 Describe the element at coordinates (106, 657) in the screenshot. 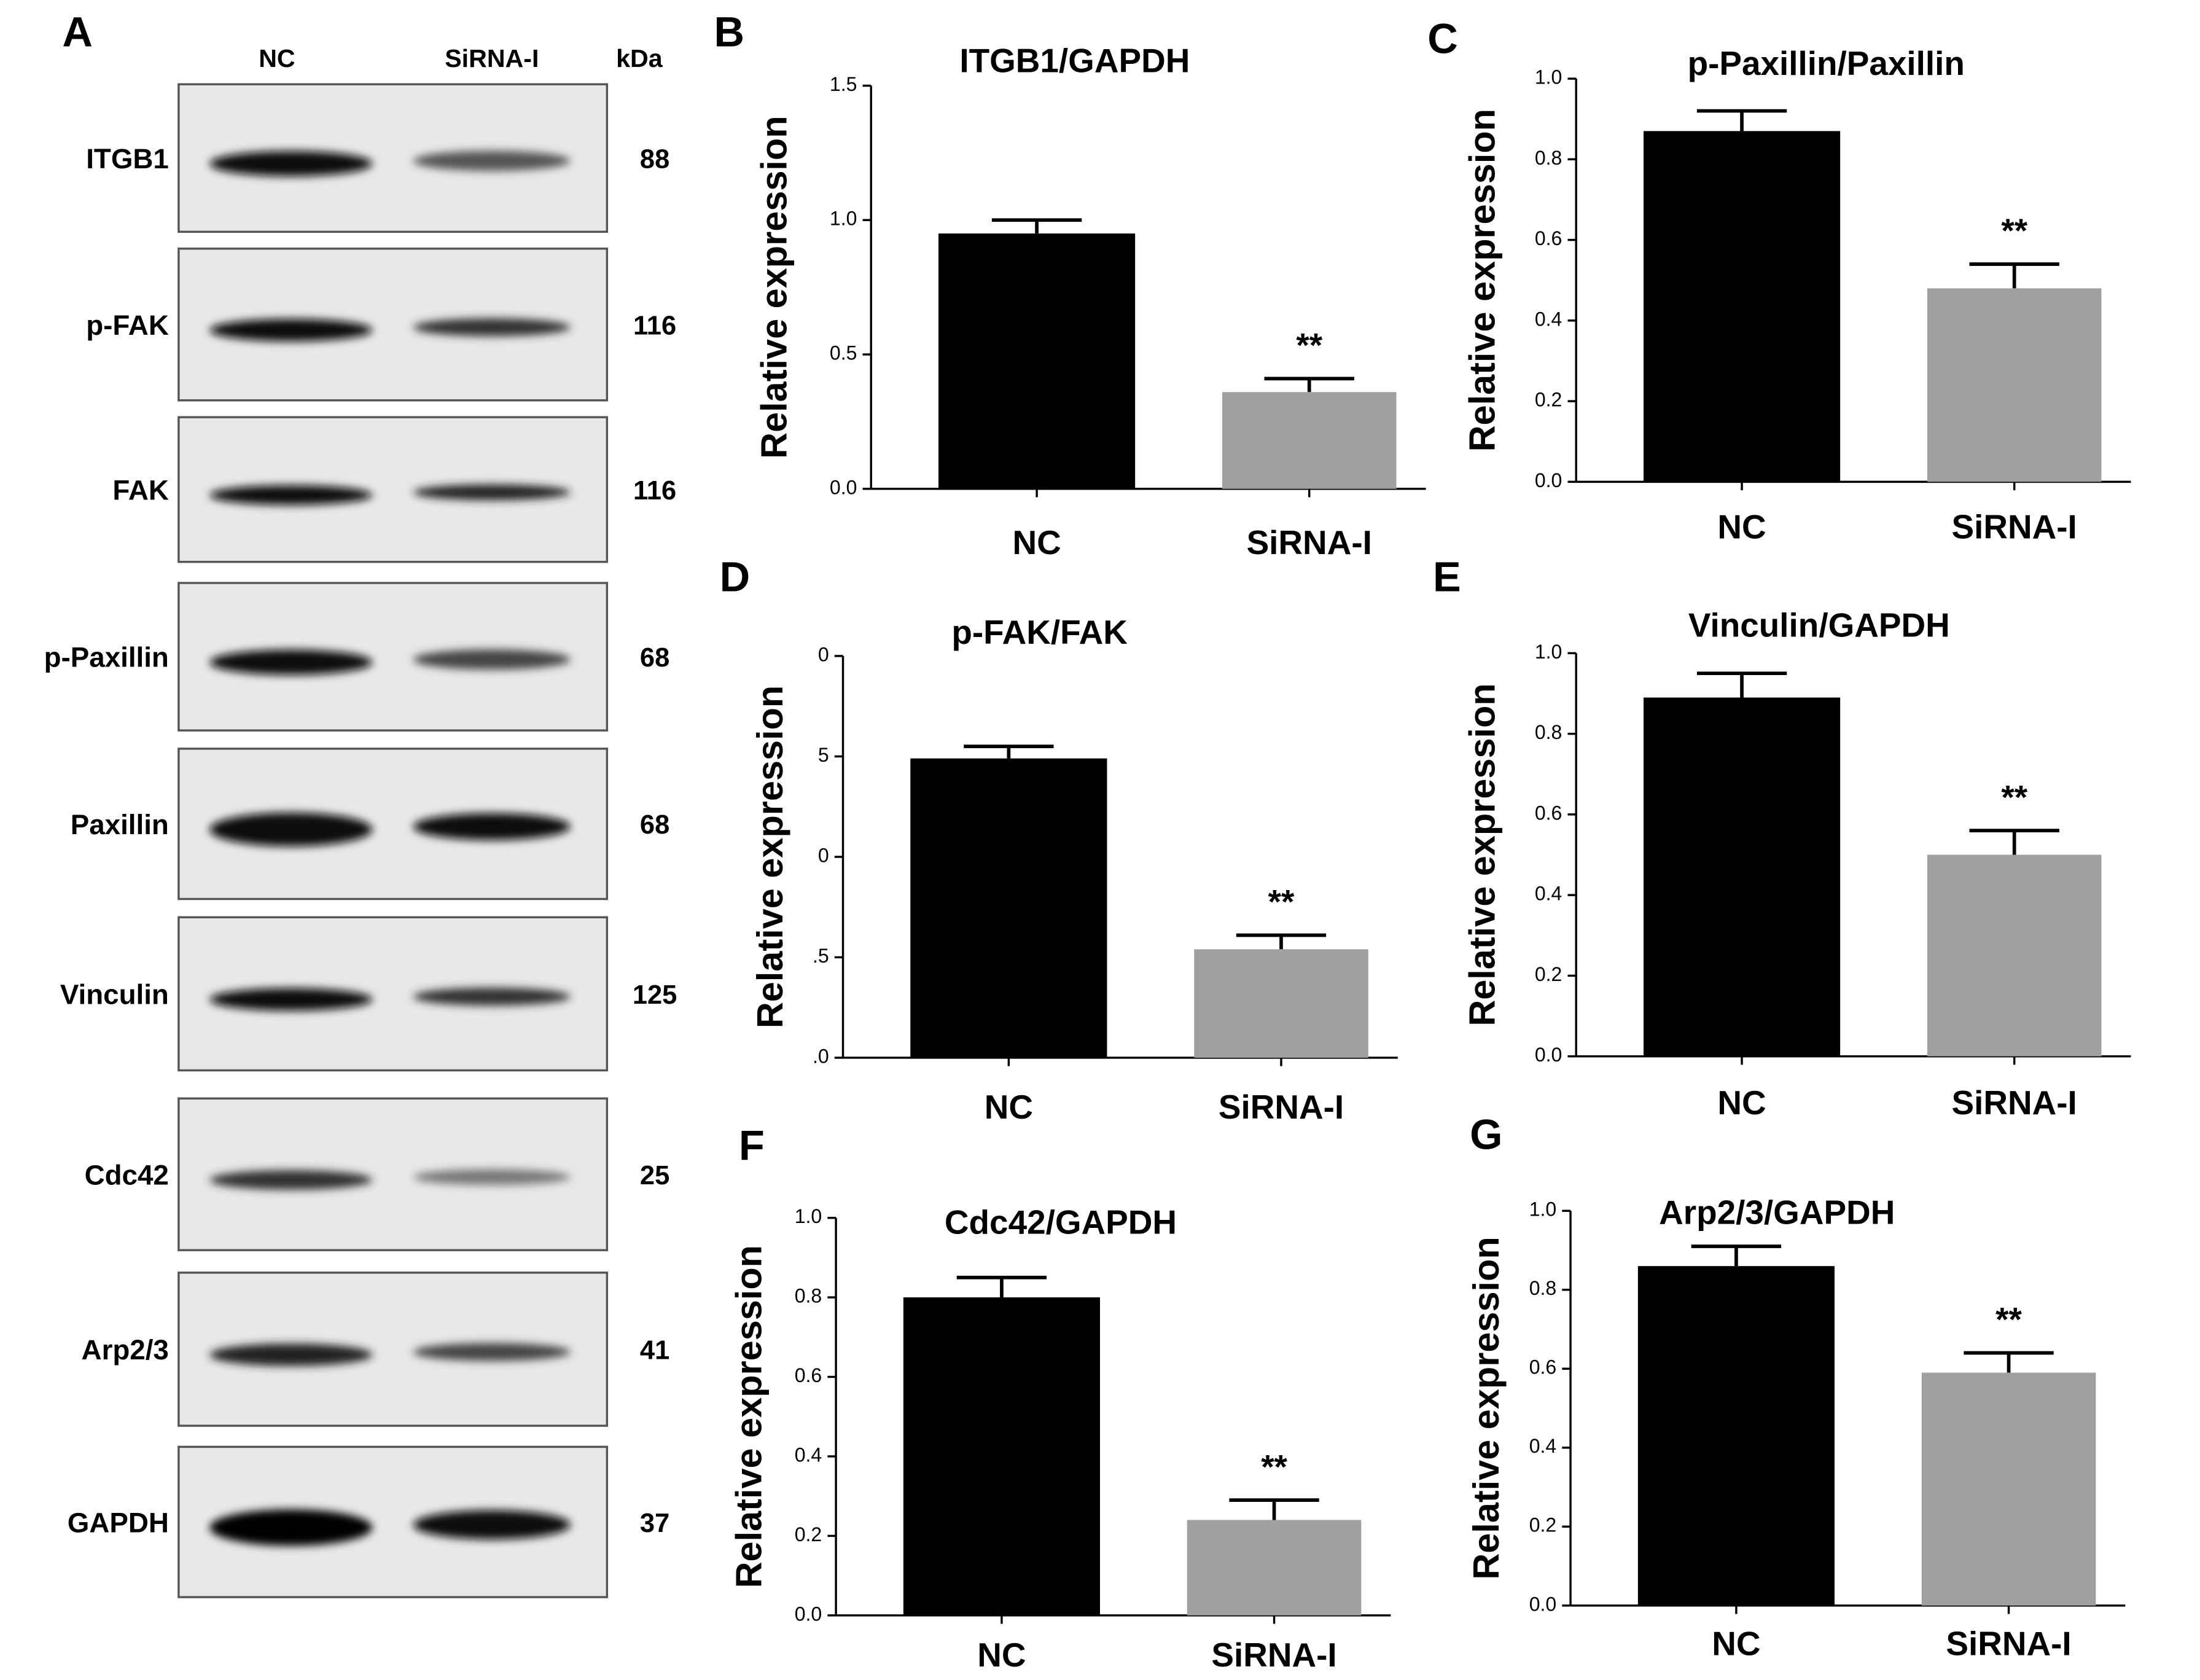

I see `protein-label: p-Paxillin` at that location.